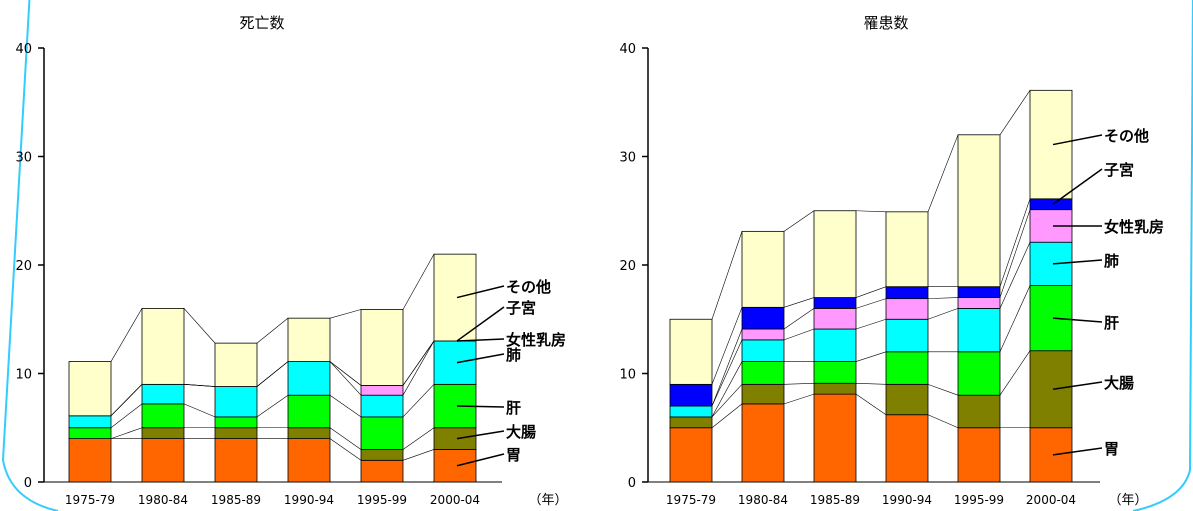  What do you see at coordinates (528, 287) in the screenshot?
I see `series-label: その他` at bounding box center [528, 287].